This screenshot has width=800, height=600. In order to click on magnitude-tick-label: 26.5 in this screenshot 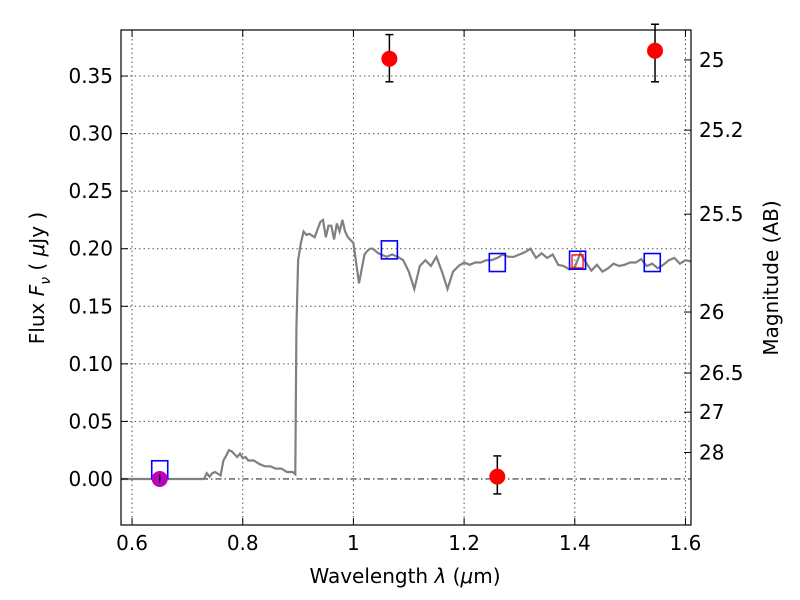, I will do `click(721, 373)`.